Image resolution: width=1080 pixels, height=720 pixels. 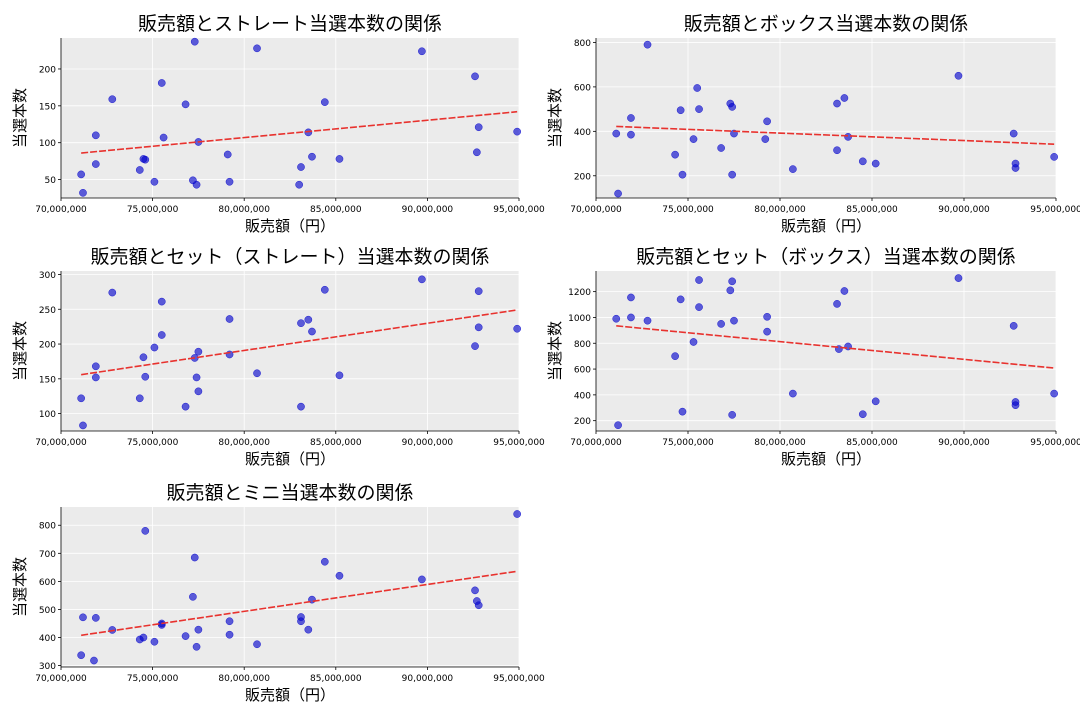 What do you see at coordinates (289, 257) in the screenshot?
I see `chart-title: 販売額とセット（ストレート）当選本数の関係` at bounding box center [289, 257].